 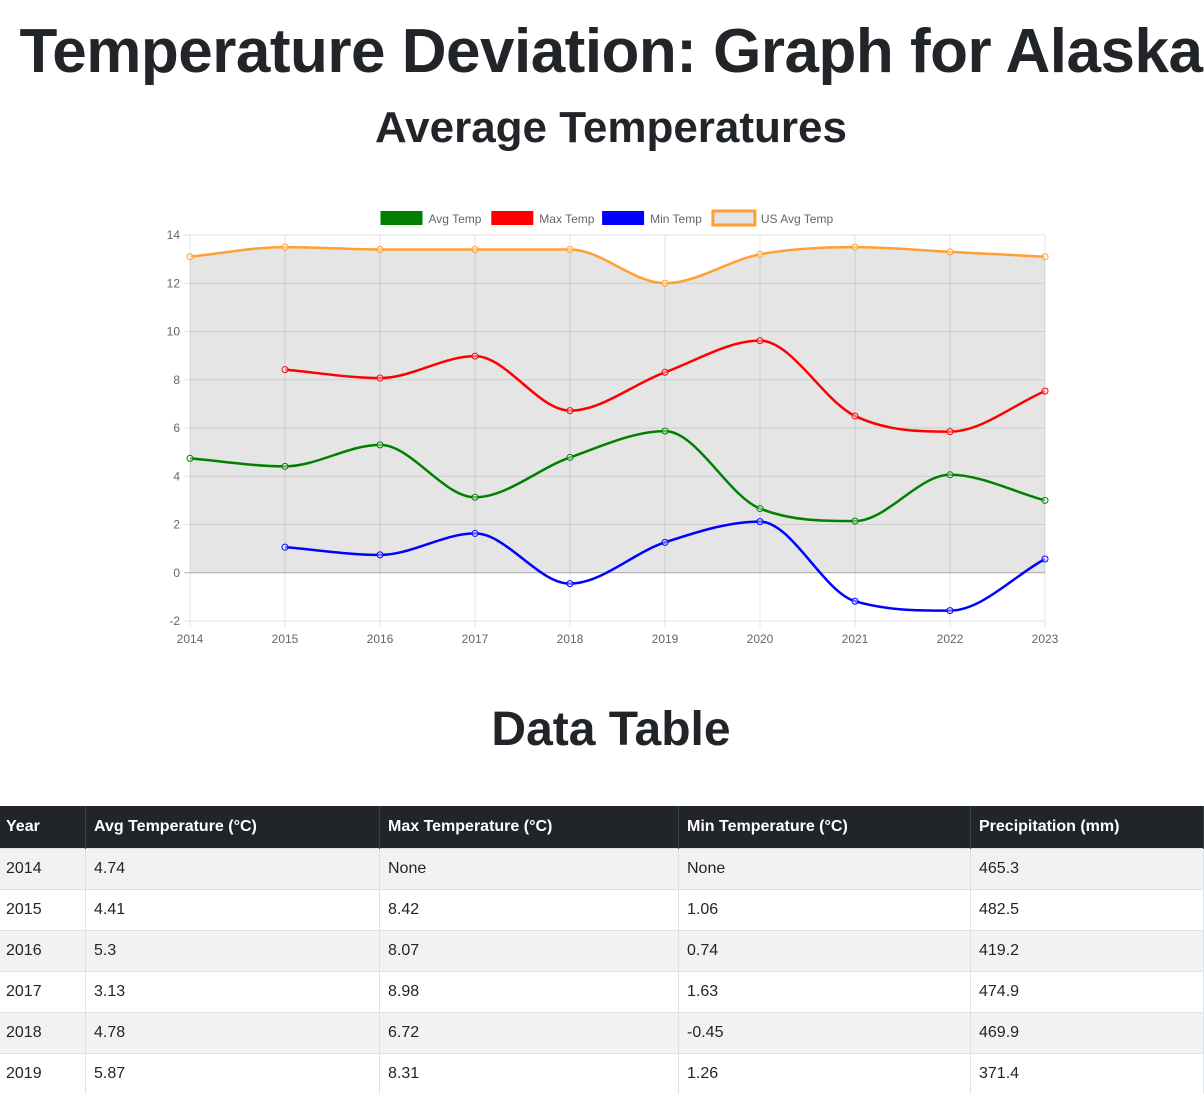 I want to click on y-tick-label: 12, so click(x=174, y=283).